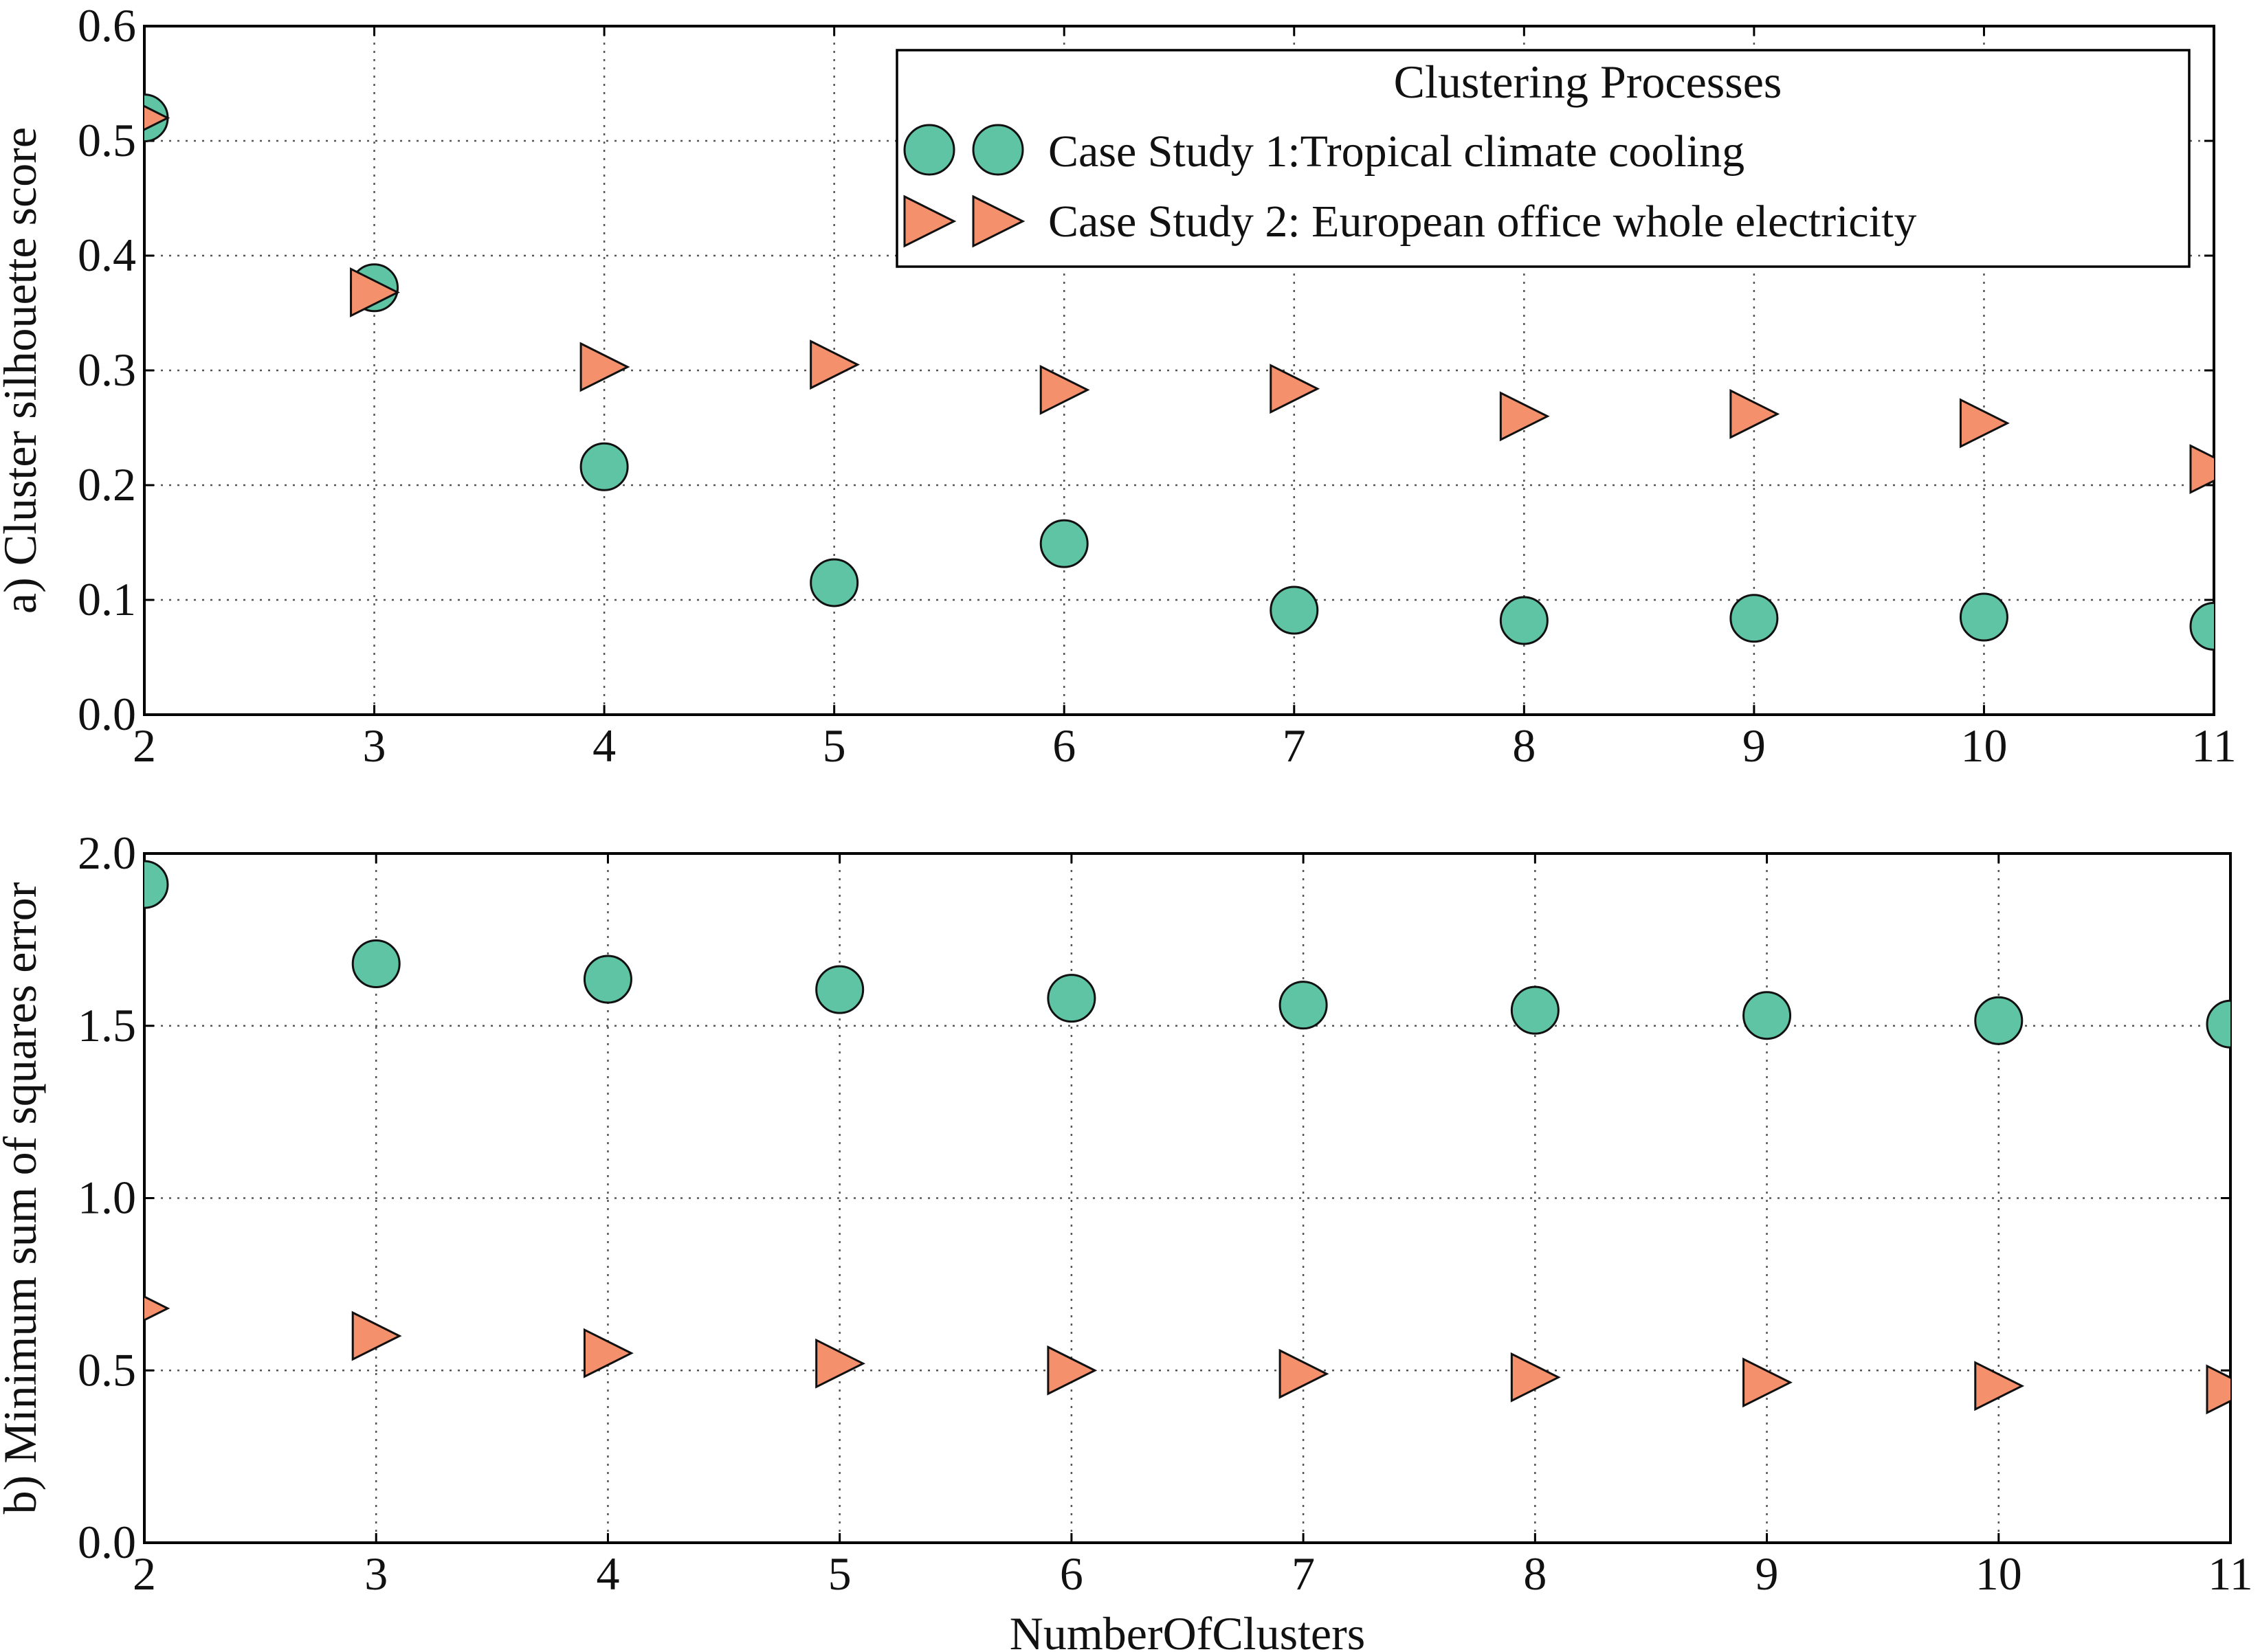 This screenshot has height=1652, width=2260. I want to click on legend-label-series-1: Case Study 1:Tropical climate cooling, so click(1396, 151).